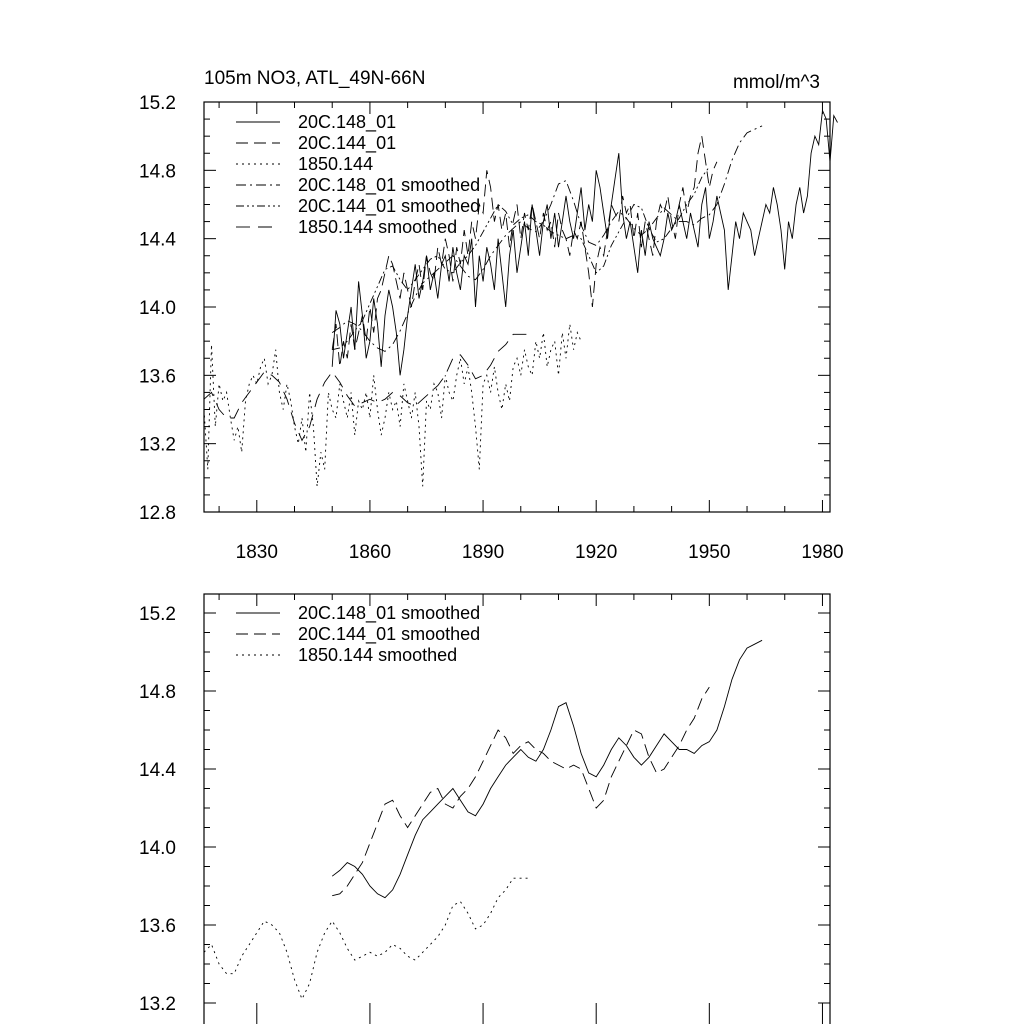 The width and height of the screenshot is (1024, 1029). I want to click on legend-label: 1850.144, so click(335, 164).